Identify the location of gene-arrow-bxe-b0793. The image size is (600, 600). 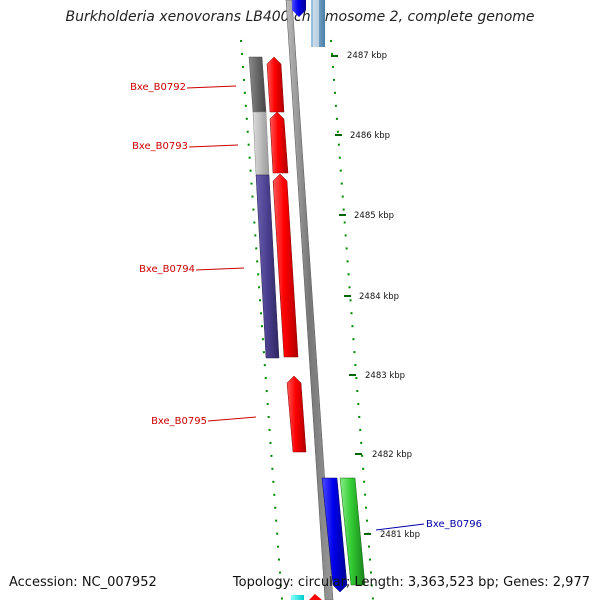
(279, 142).